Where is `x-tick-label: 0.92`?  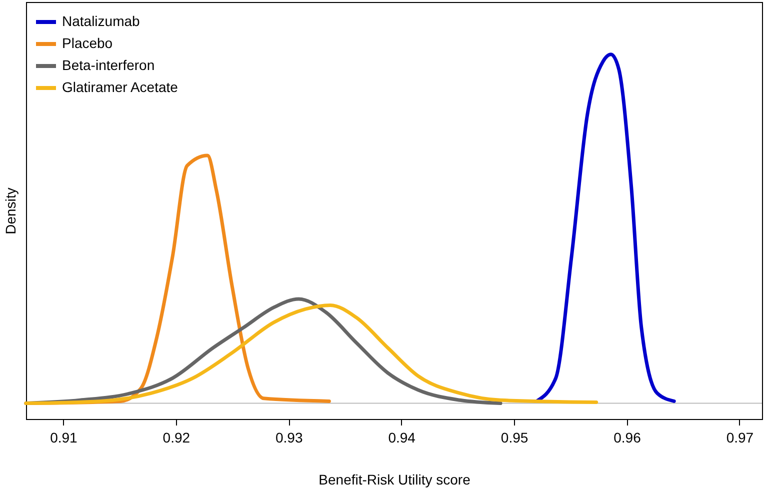 x-tick-label: 0.92 is located at coordinates (176, 438).